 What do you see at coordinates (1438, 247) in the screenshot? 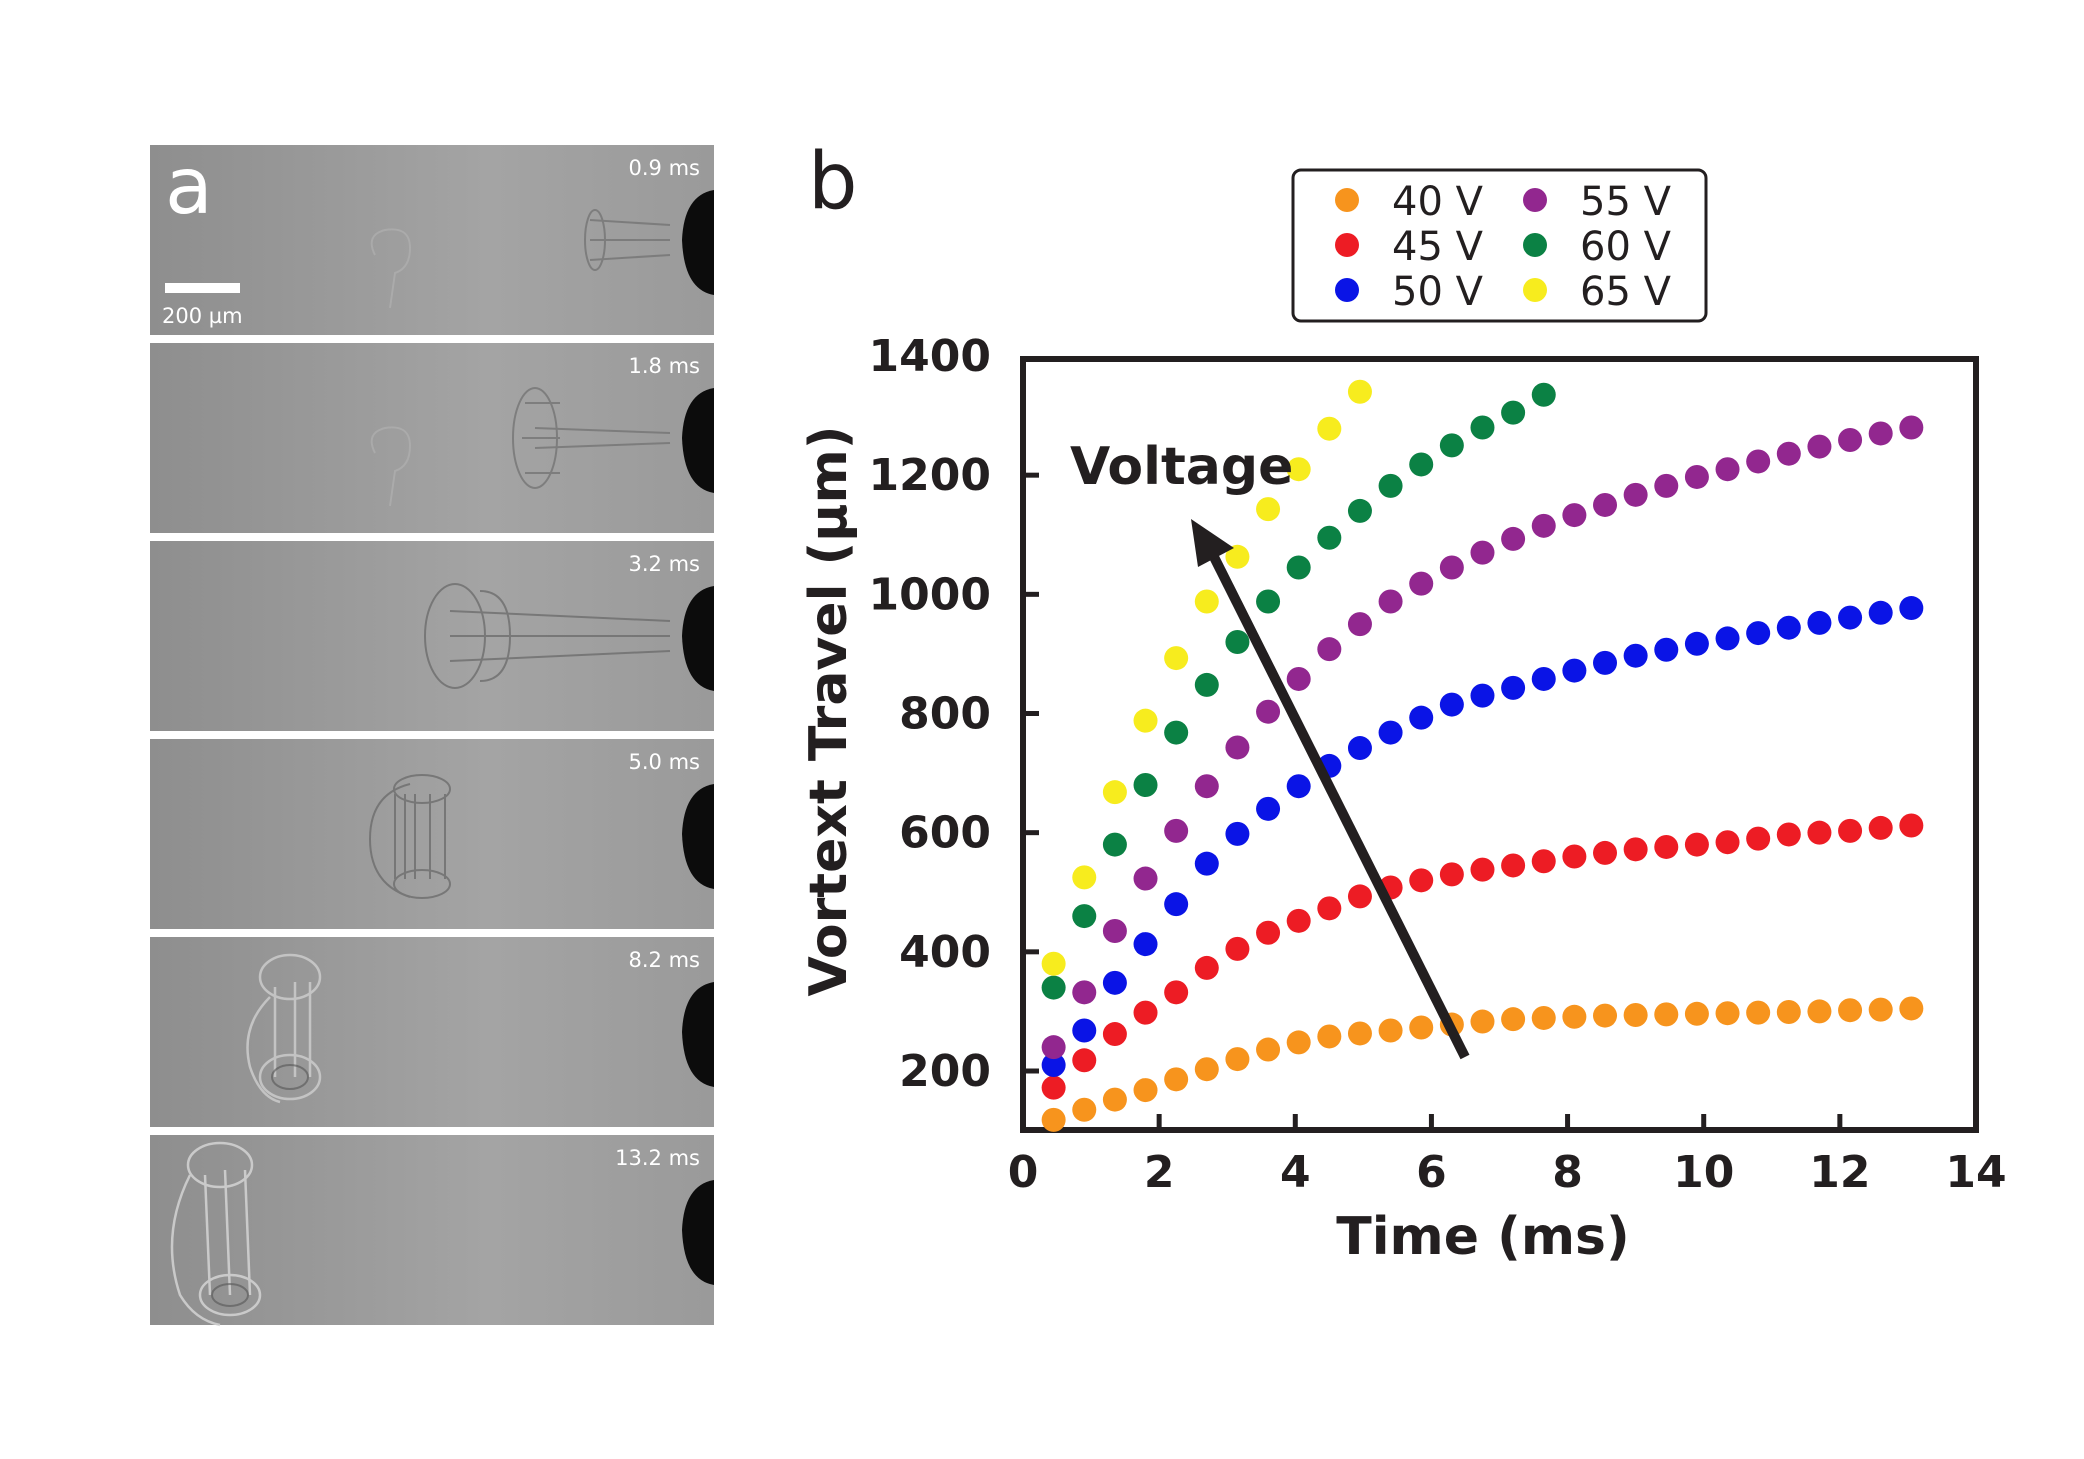
I see `legend-label: 45 V` at bounding box center [1438, 247].